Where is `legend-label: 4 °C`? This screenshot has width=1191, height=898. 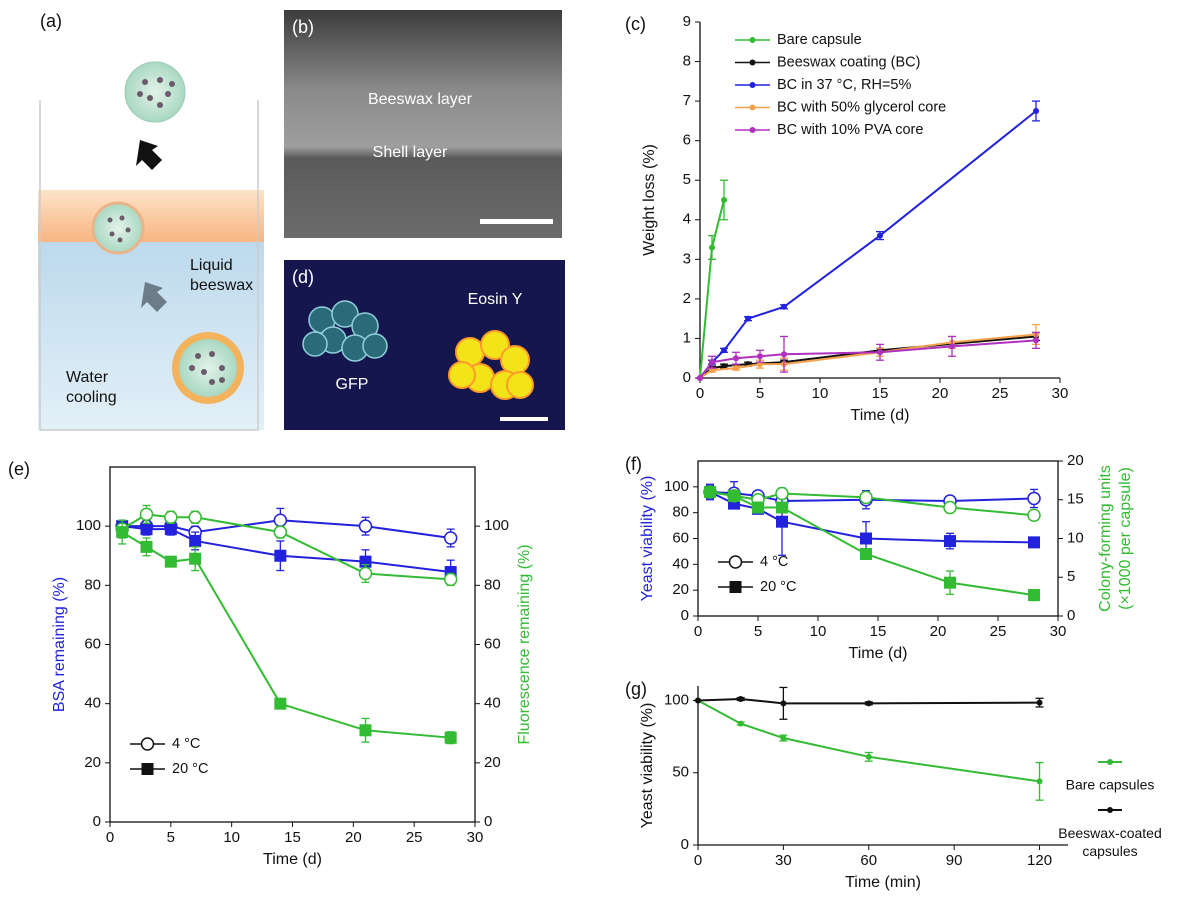
legend-label: 4 °C is located at coordinates (186, 744).